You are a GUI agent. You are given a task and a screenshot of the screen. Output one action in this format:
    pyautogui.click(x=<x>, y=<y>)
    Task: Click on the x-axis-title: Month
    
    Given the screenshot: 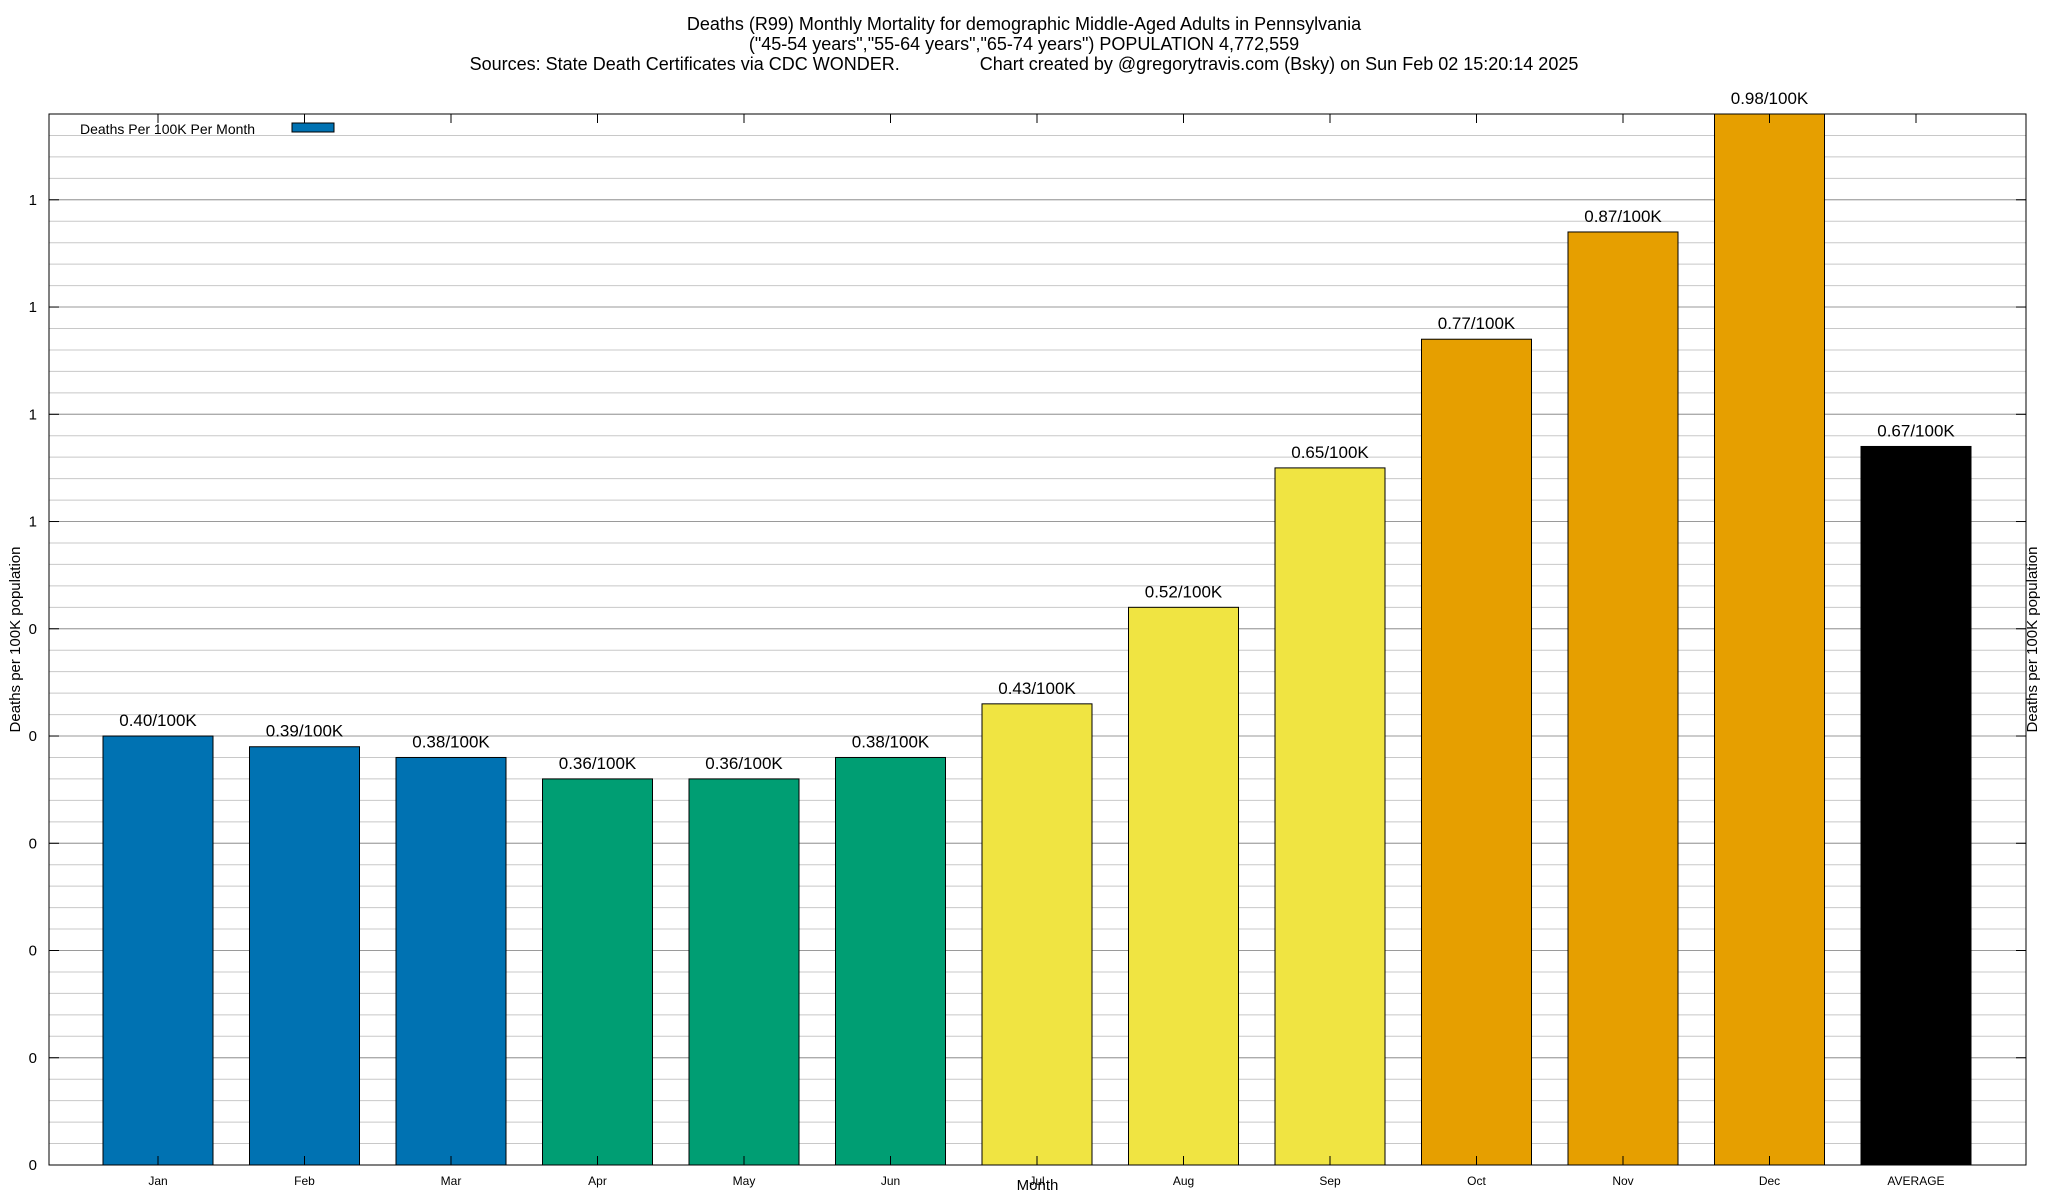 What is the action you would take?
    pyautogui.click(x=1038, y=1185)
    